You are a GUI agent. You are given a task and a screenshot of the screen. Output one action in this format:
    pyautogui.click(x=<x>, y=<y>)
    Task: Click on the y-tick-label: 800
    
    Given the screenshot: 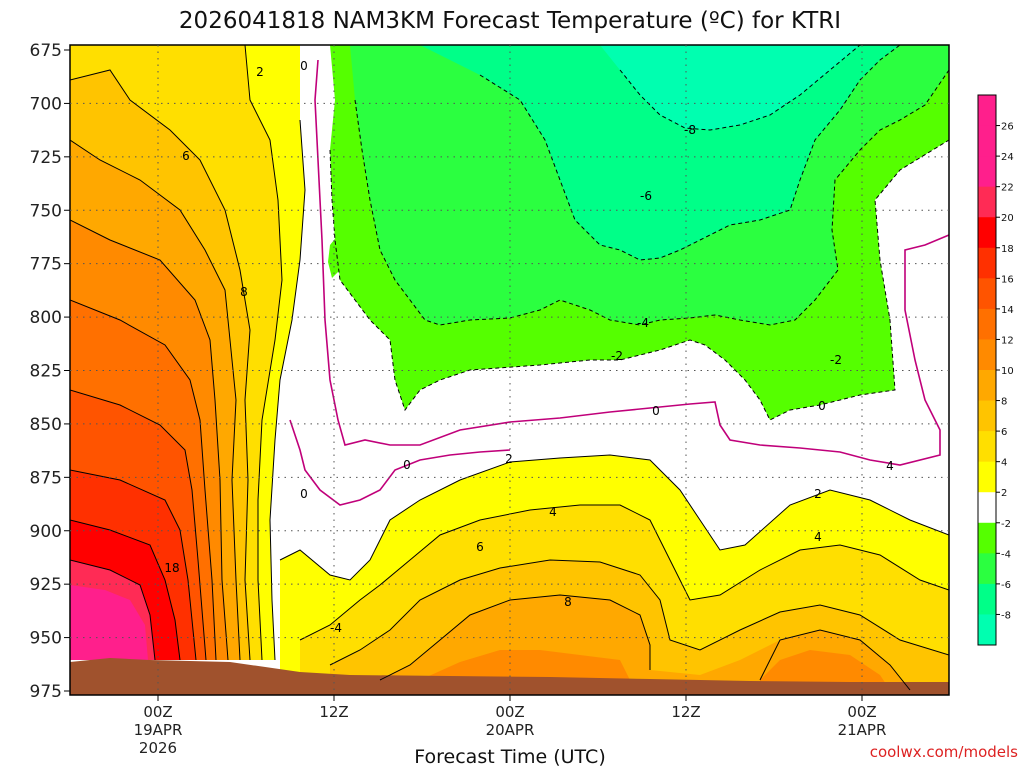 What is the action you would take?
    pyautogui.click(x=46, y=318)
    